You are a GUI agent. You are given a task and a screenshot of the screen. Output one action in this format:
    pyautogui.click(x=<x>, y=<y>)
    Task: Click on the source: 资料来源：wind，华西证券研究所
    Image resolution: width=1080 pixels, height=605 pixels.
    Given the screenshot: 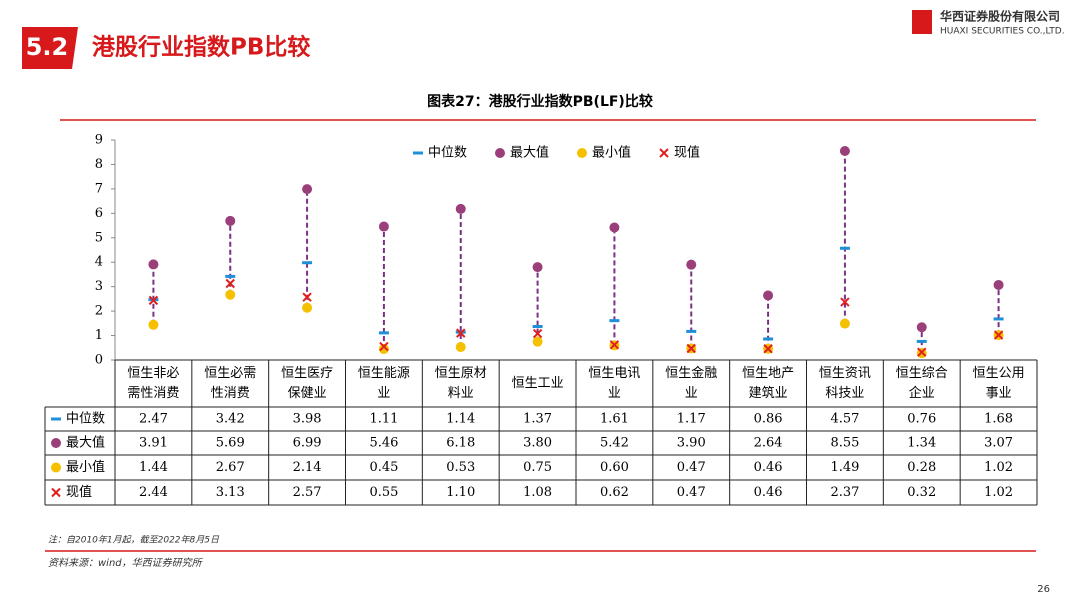 What is the action you would take?
    pyautogui.click(x=126, y=563)
    